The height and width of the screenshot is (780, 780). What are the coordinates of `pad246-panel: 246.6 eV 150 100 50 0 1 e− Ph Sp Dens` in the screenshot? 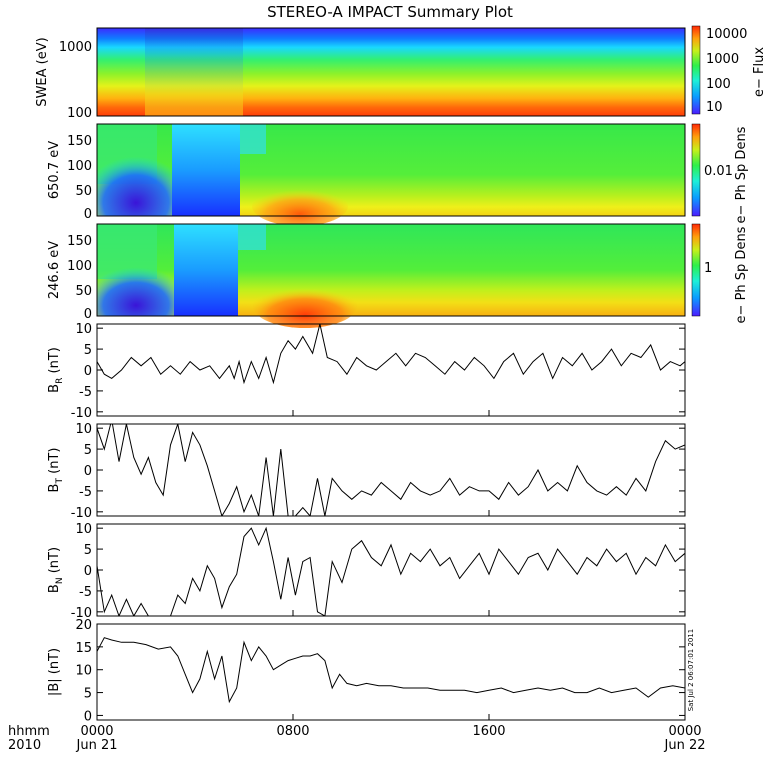 It's located at (398, 275).